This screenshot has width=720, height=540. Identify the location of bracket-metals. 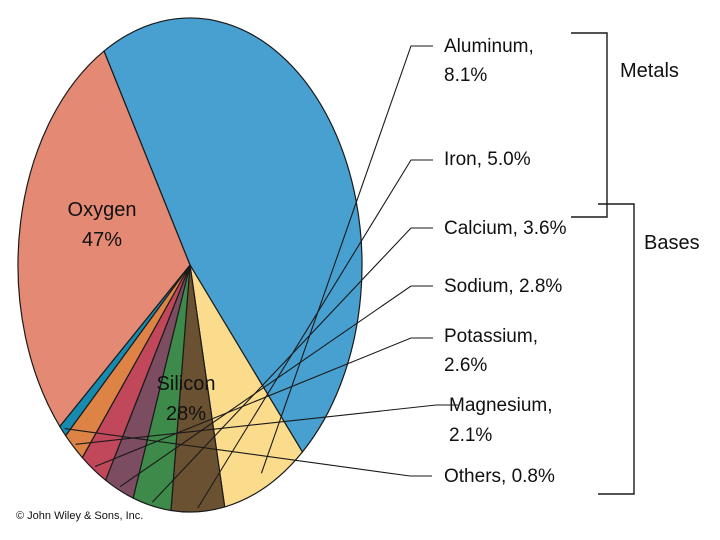
(589, 125).